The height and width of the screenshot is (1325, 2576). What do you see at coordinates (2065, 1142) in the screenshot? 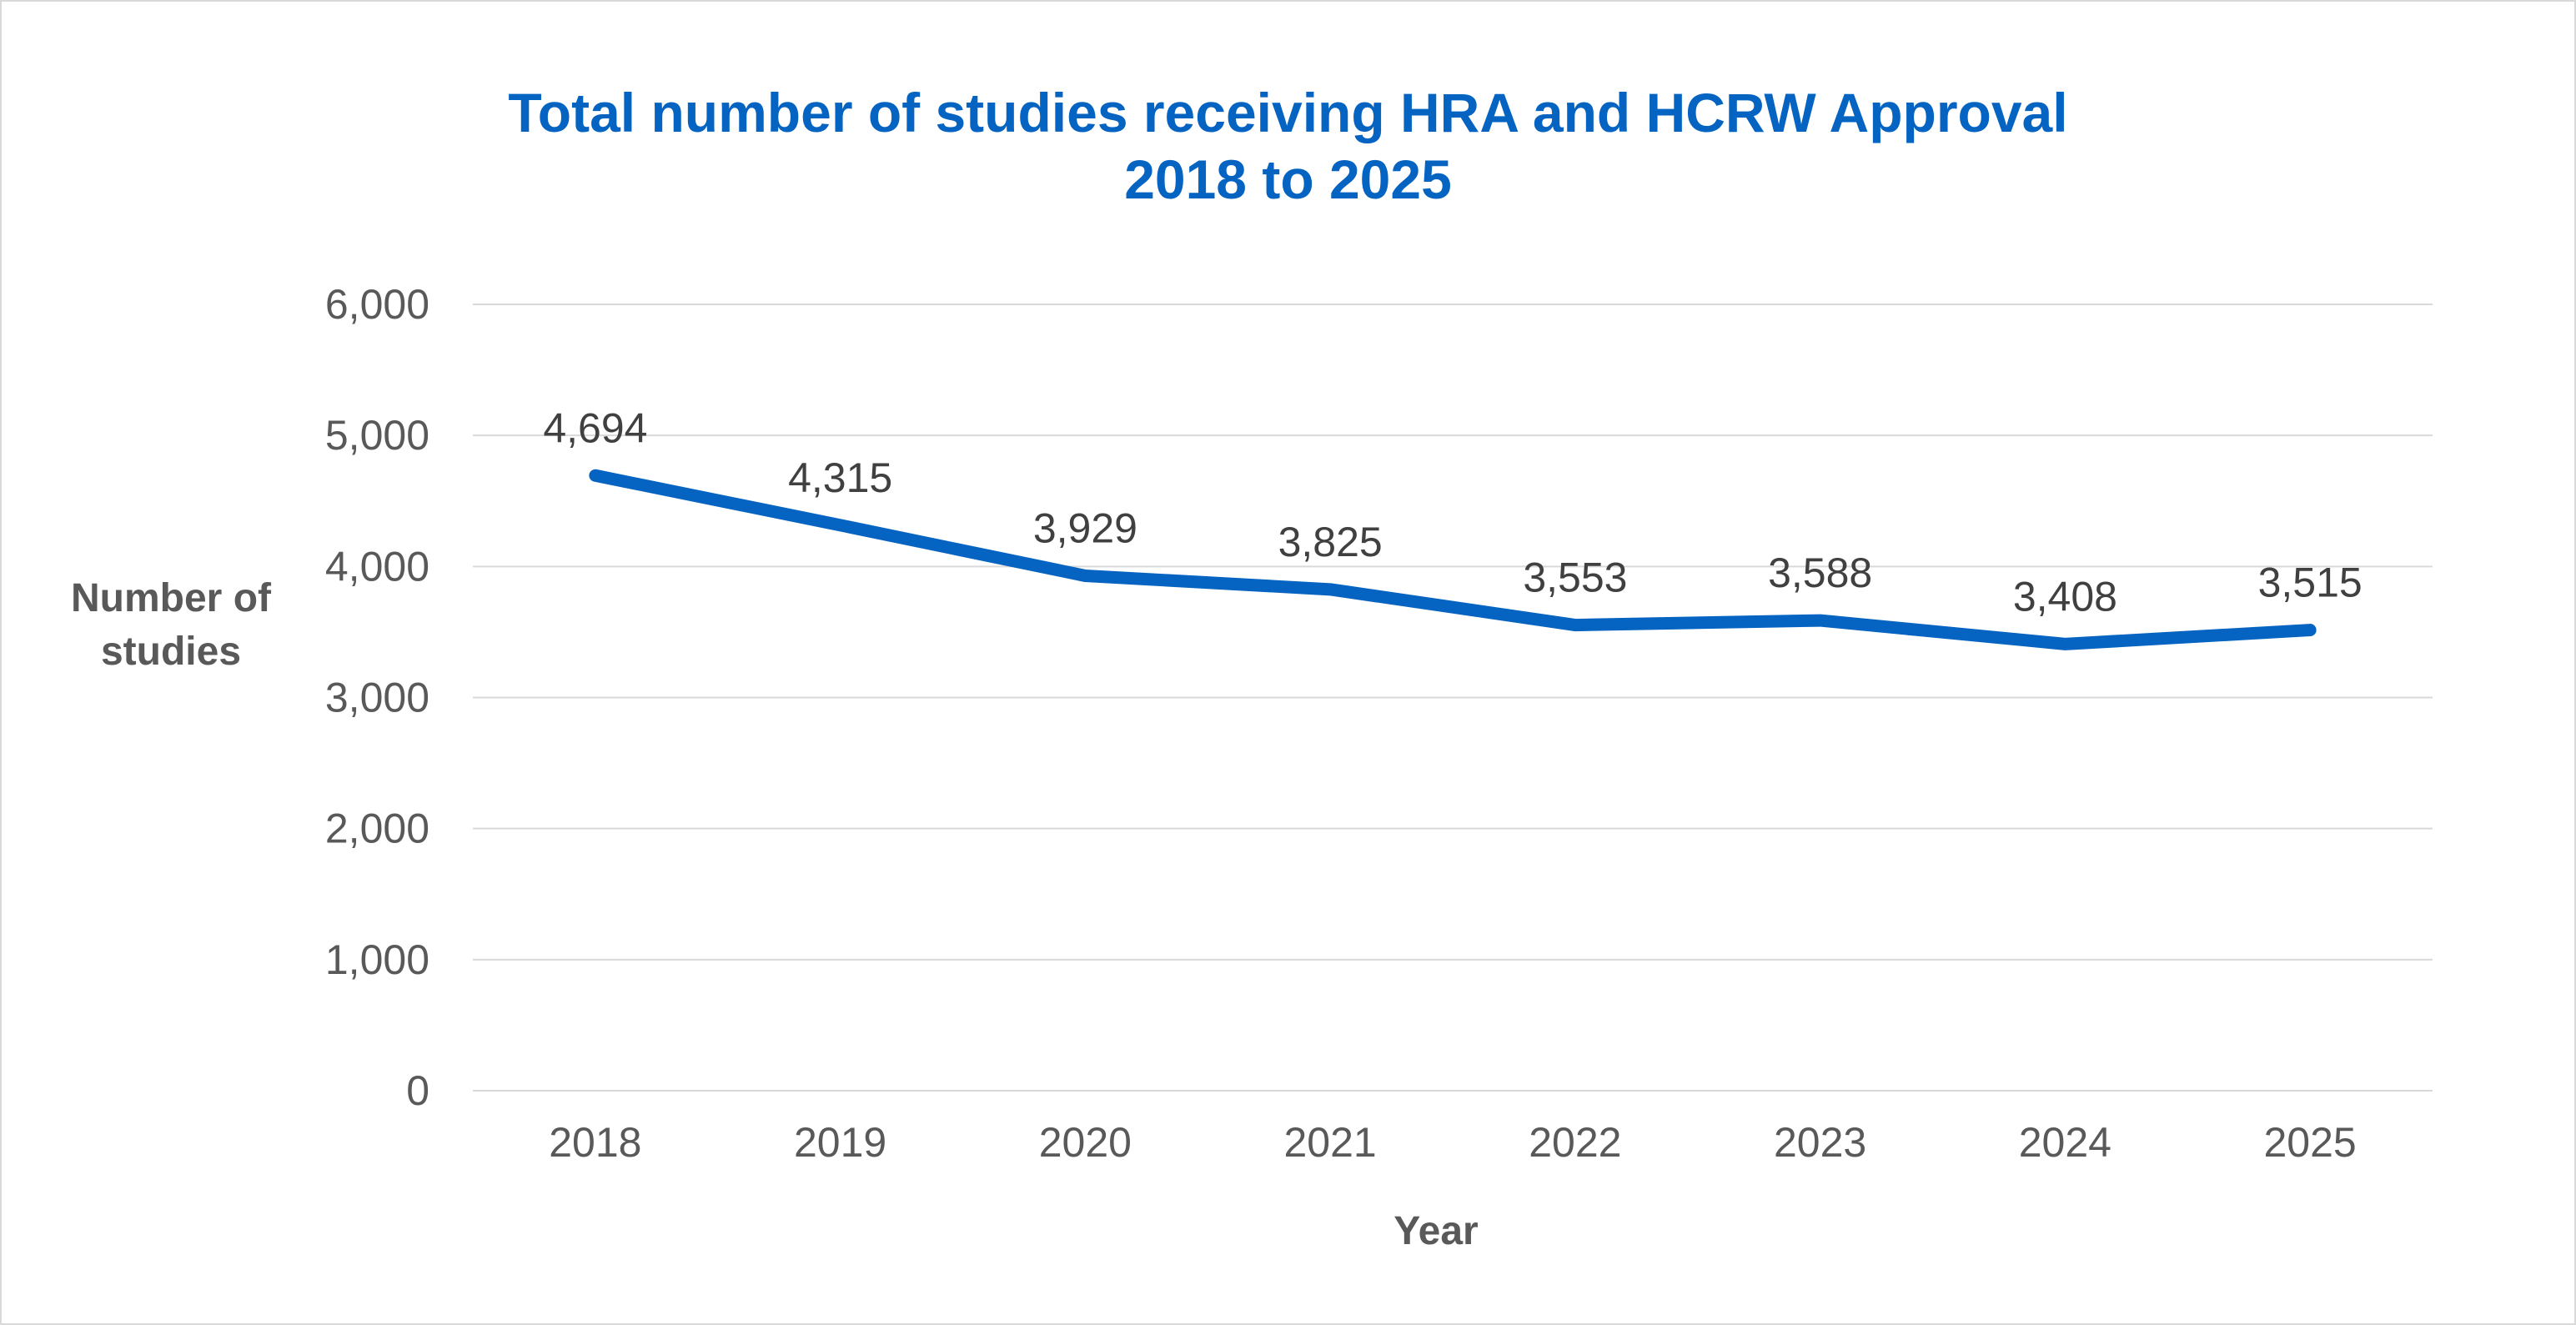
I see `x-tick-label-2024: 2024` at bounding box center [2065, 1142].